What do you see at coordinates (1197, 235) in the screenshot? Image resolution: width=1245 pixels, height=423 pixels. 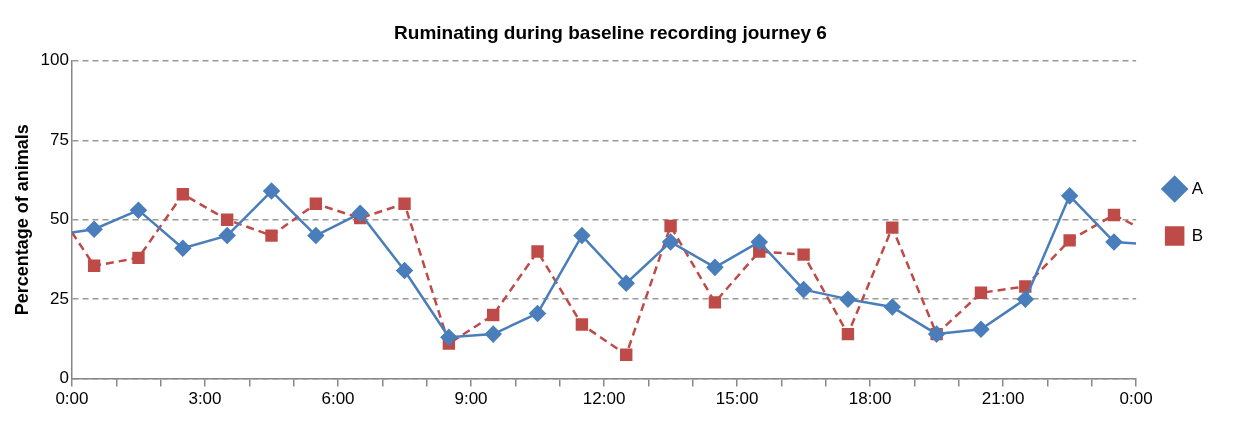 I see `legend-label: B` at bounding box center [1197, 235].